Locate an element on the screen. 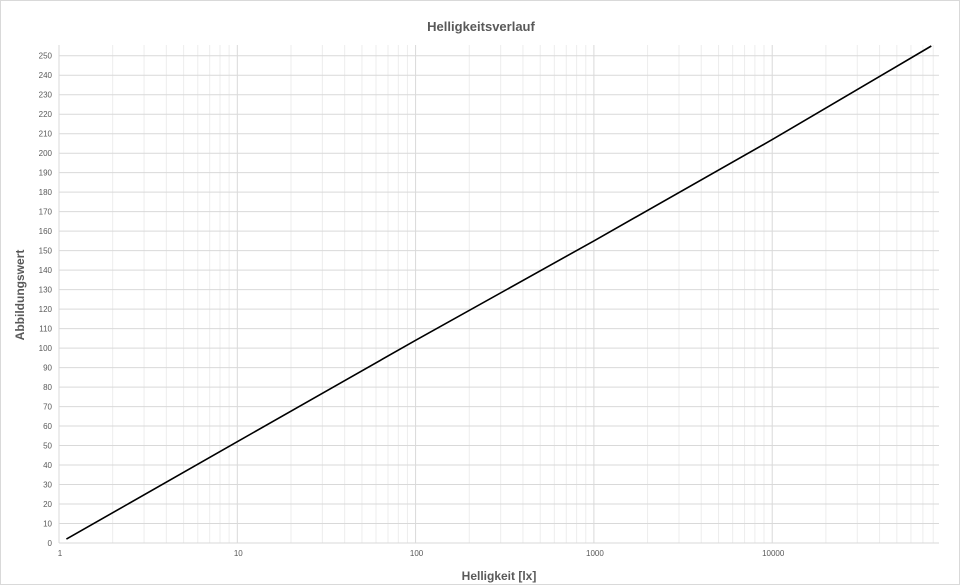  y-tick-label: 110 is located at coordinates (45, 329).